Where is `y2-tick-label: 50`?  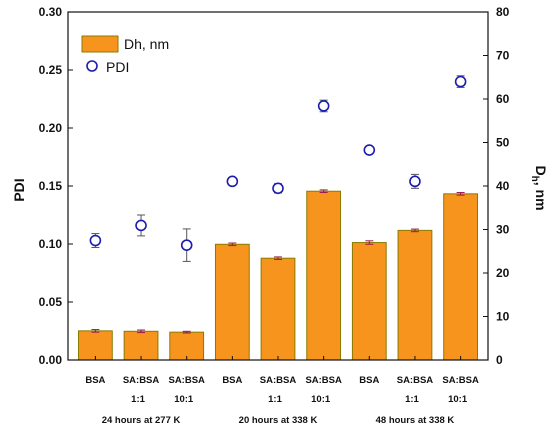
y2-tick-label: 50 is located at coordinates (503, 143).